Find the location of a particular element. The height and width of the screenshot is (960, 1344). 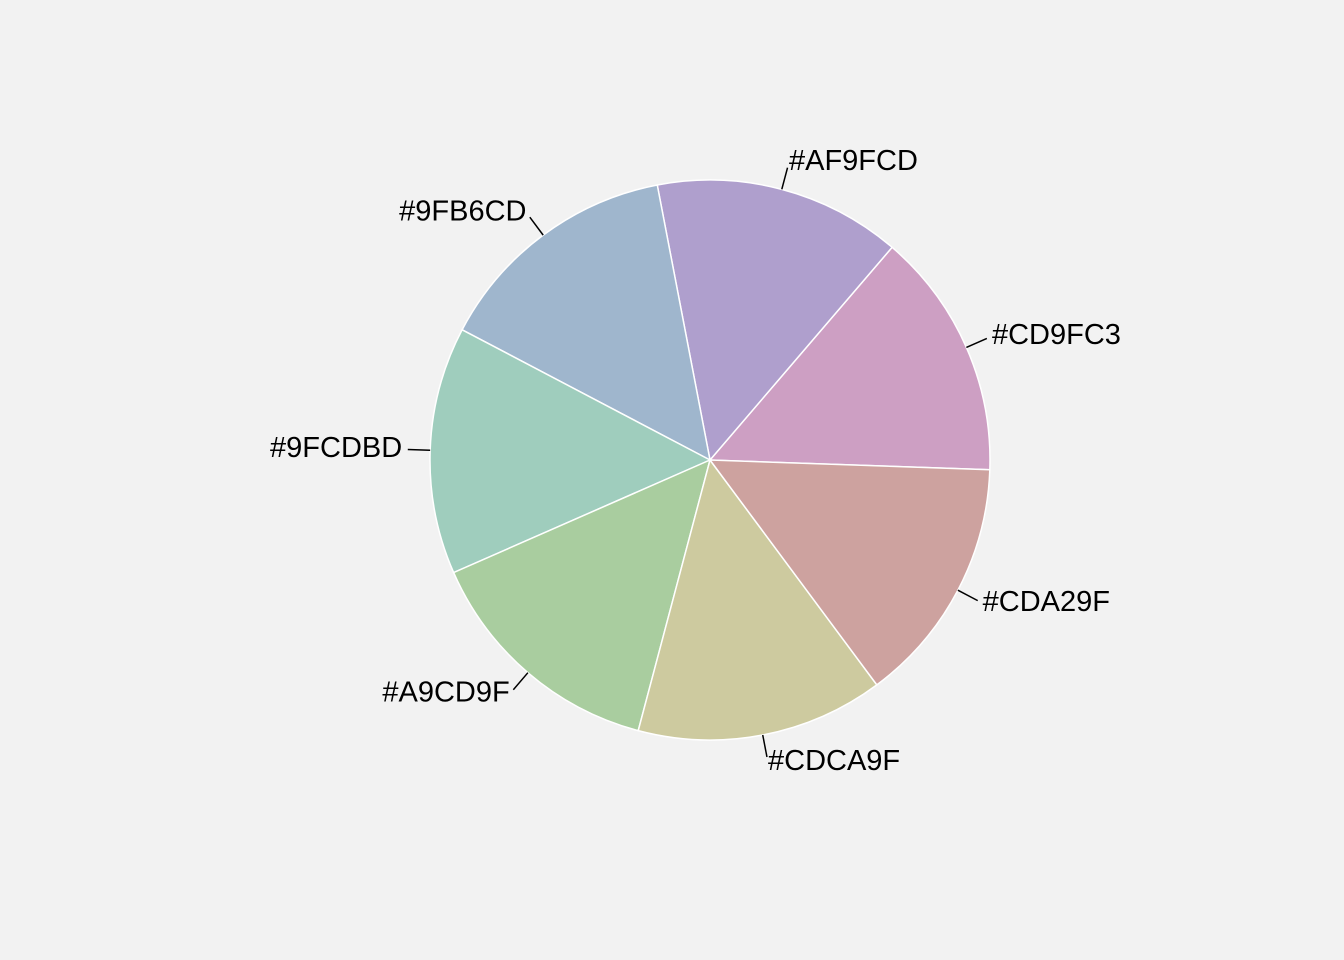

slice-label-7: #CDA29F is located at coordinates (1046, 602).